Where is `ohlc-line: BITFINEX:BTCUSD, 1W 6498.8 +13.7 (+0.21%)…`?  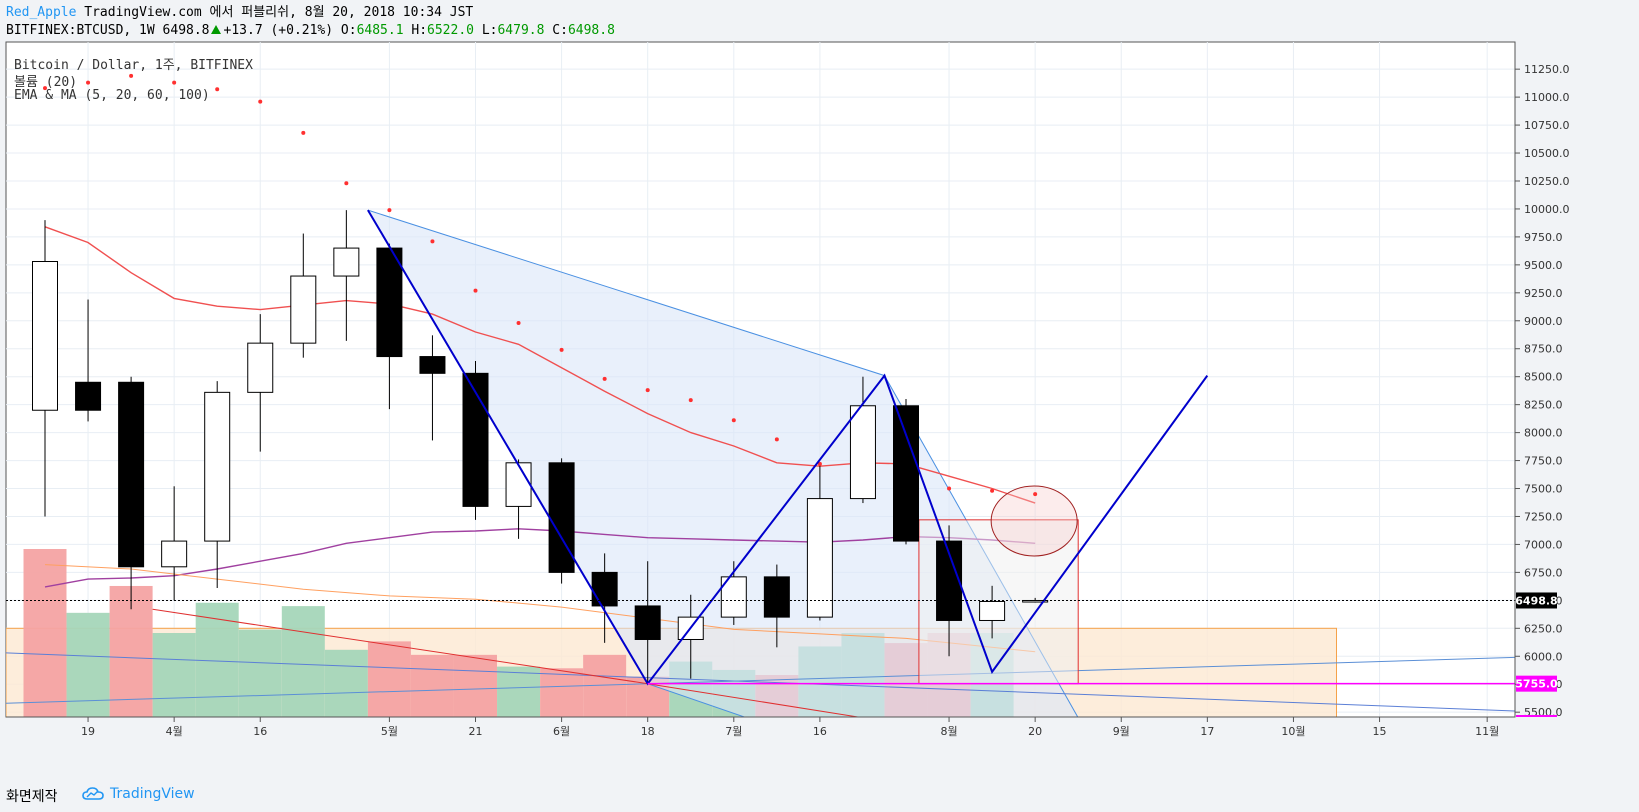 ohlc-line: BITFINEX:BTCUSD, 1W 6498.8 +13.7 (+0.21%)… is located at coordinates (310, 31).